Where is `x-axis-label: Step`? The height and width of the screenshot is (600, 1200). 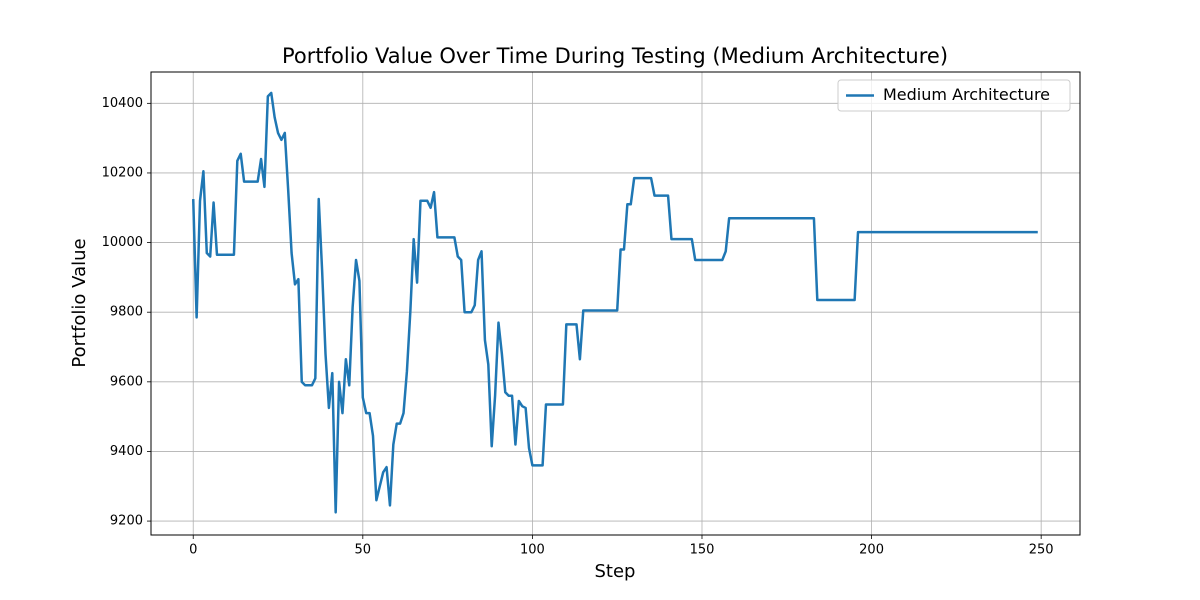
x-axis-label: Step is located at coordinates (615, 571).